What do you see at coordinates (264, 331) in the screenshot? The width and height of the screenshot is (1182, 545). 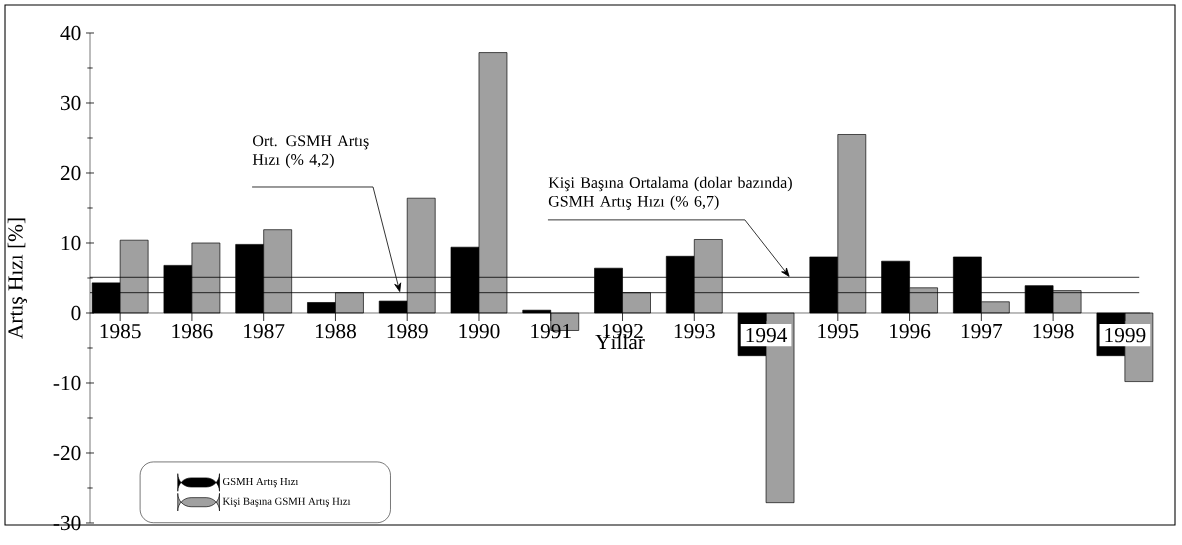 I see `x-tick-label: 1987` at bounding box center [264, 331].